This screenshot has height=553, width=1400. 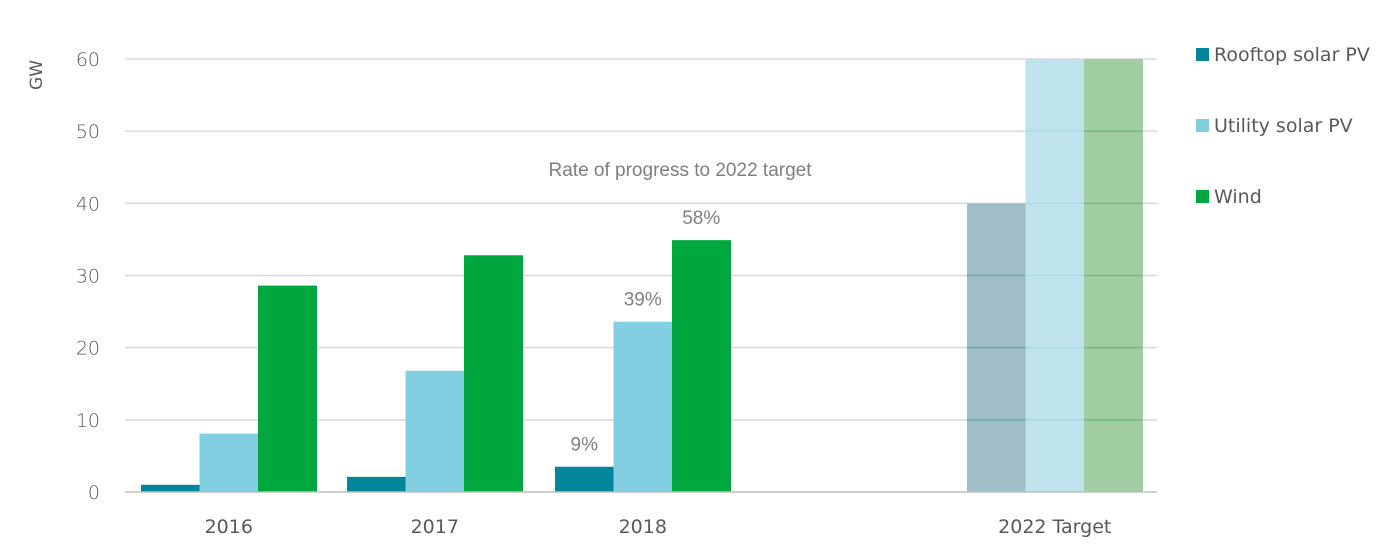 I want to click on legend-swatch-utility-solar-pv, so click(x=1202, y=125).